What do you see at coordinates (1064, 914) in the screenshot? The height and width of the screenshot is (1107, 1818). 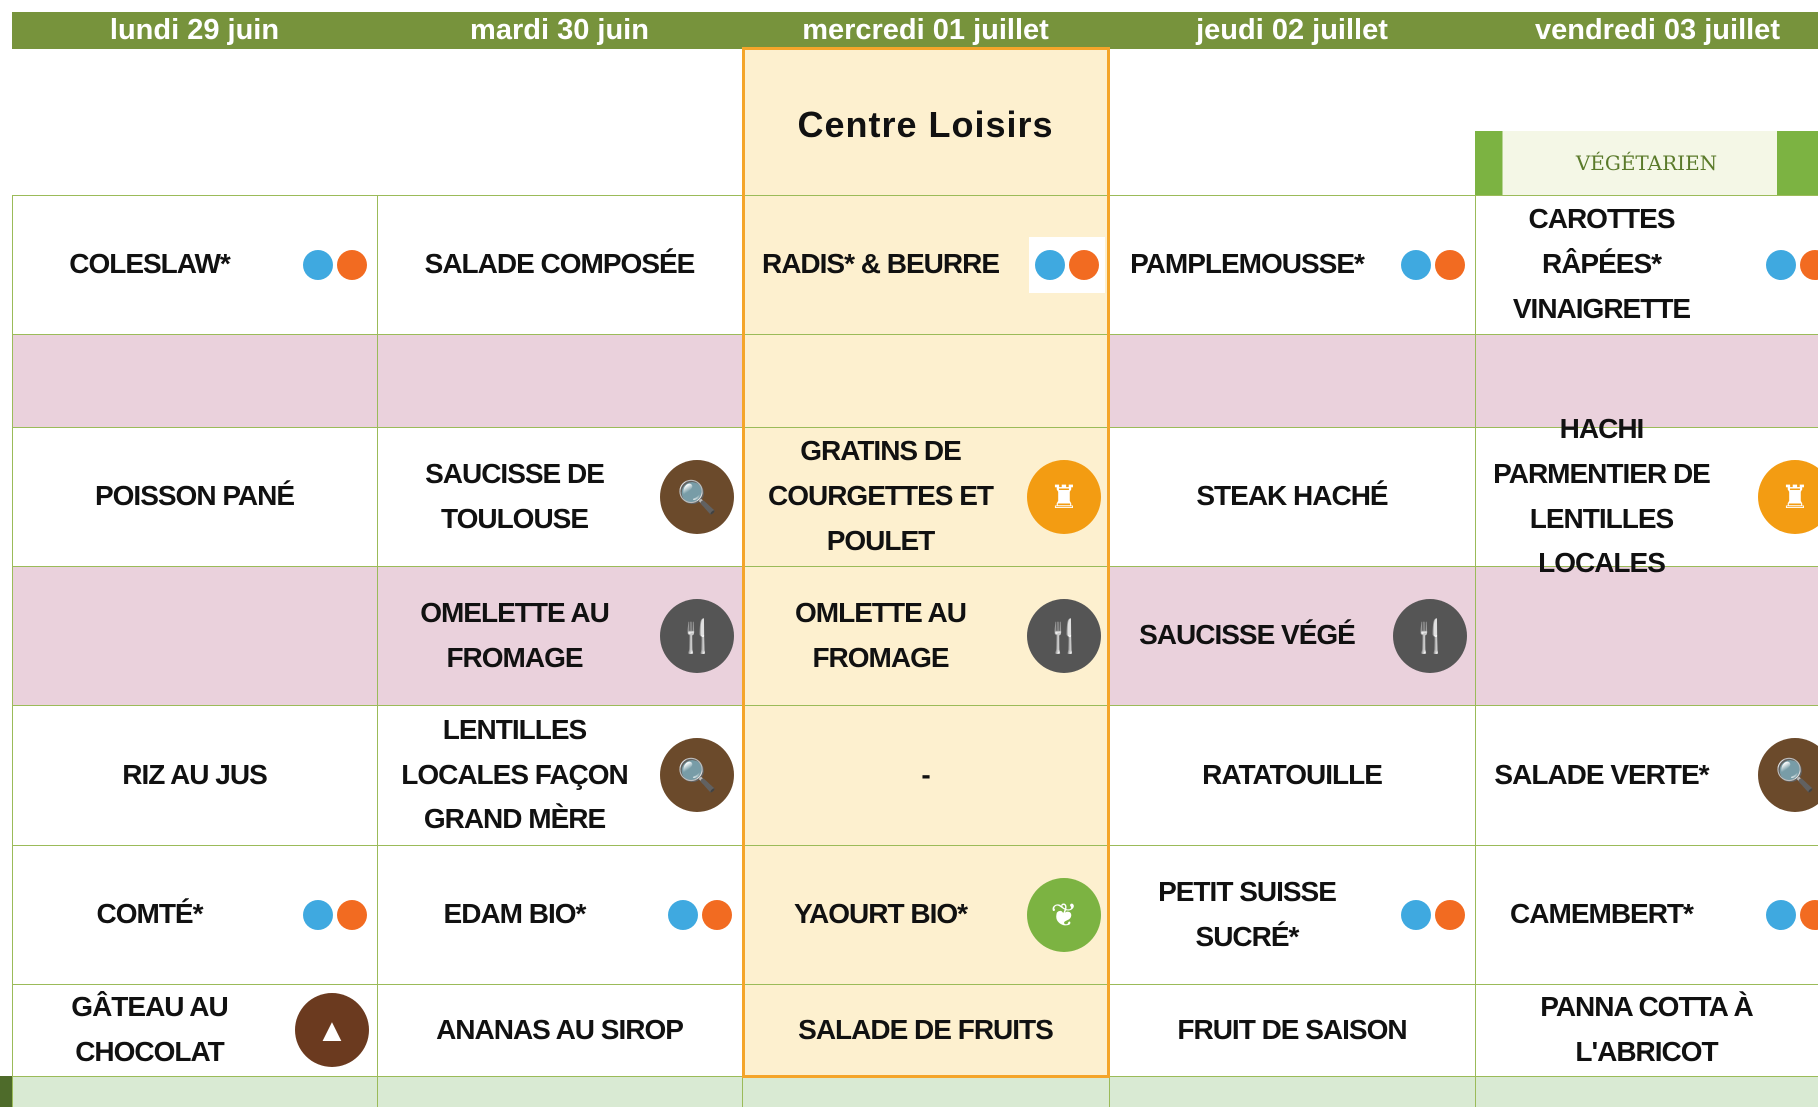 I see `label-icon: ❦` at bounding box center [1064, 914].